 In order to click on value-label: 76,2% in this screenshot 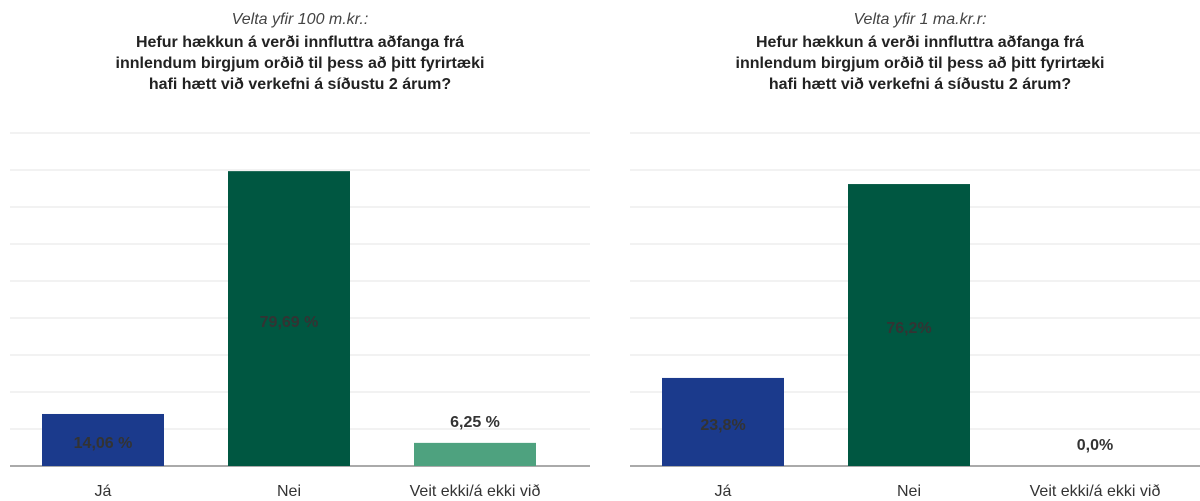, I will do `click(908, 328)`.